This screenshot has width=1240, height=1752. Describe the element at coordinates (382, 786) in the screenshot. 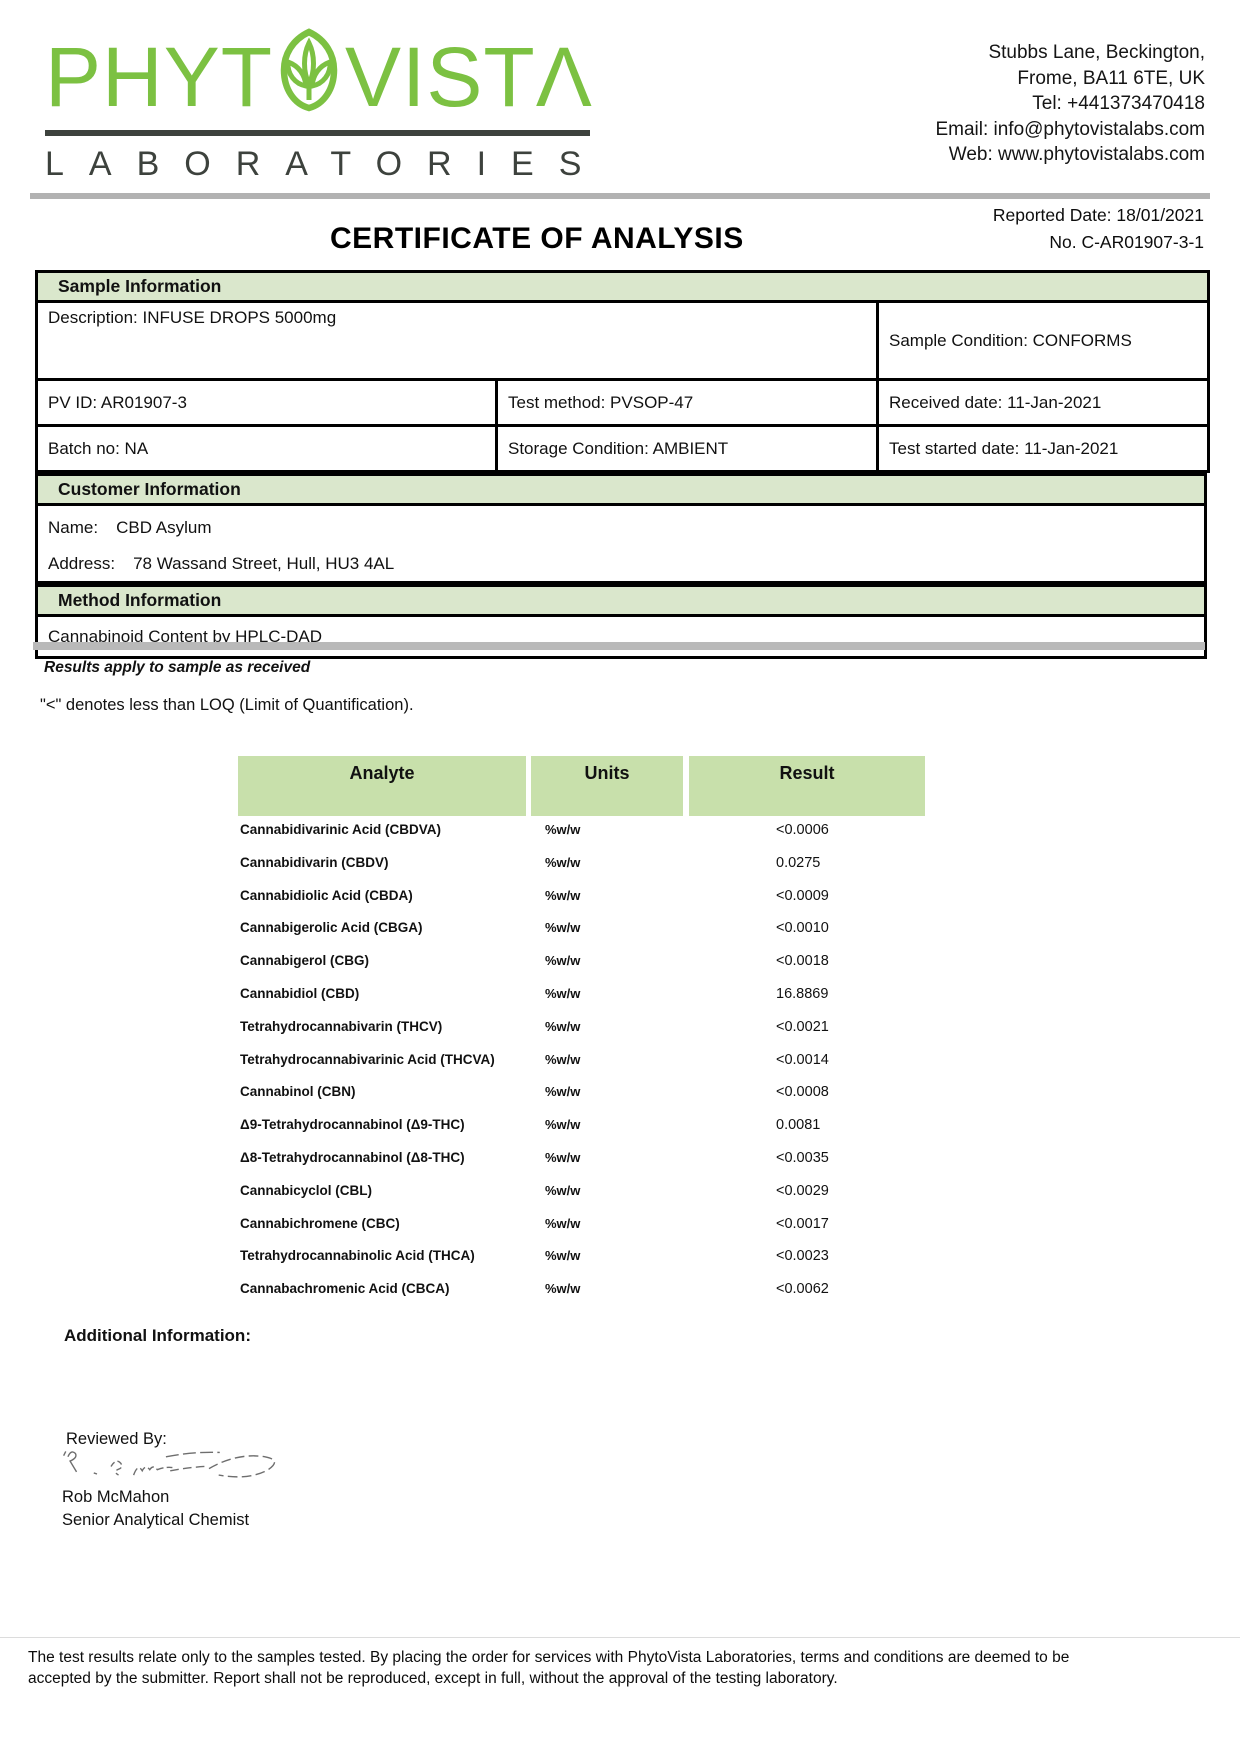

I see `column-header-analyte: Analyte` at that location.